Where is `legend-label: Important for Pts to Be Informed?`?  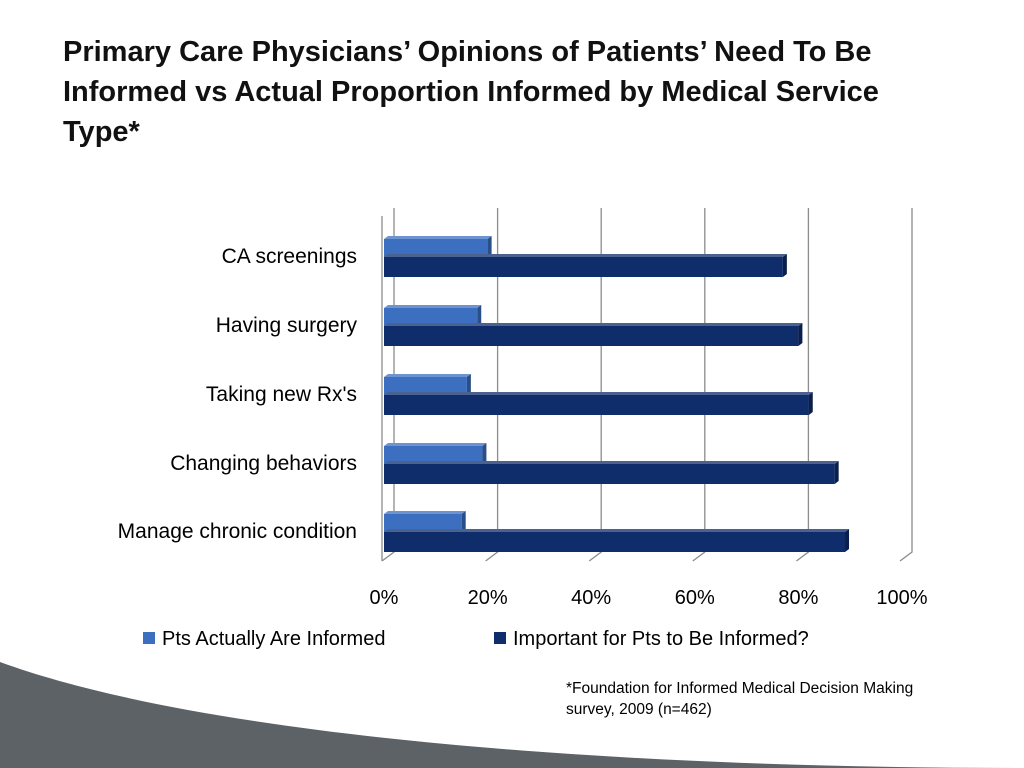
legend-label: Important for Pts to Be Informed? is located at coordinates (661, 639).